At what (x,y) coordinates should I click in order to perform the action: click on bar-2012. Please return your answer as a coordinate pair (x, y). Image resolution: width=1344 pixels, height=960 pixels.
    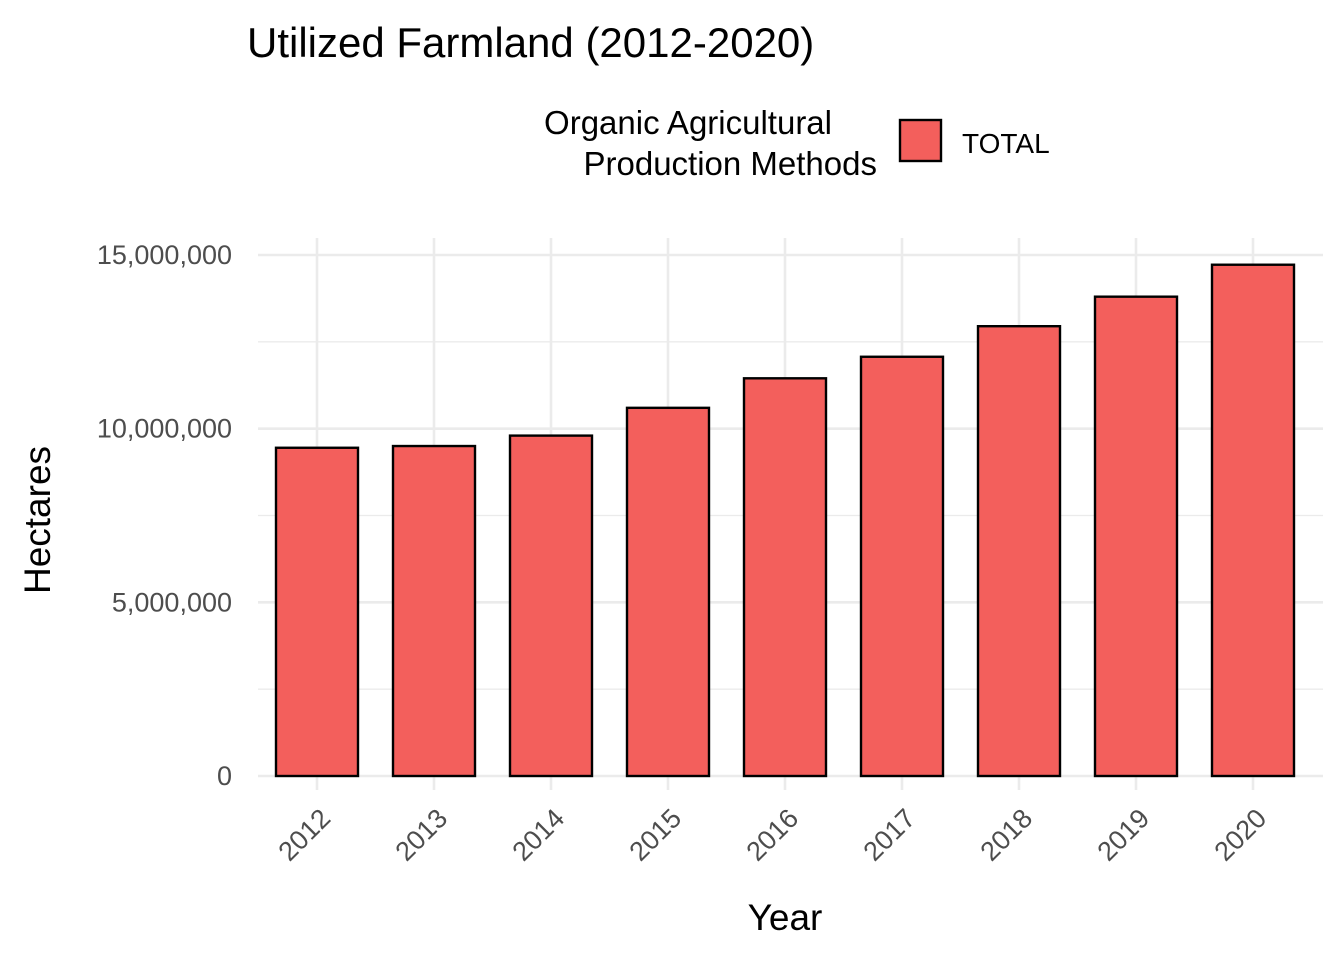
    Looking at the image, I should click on (317, 612).